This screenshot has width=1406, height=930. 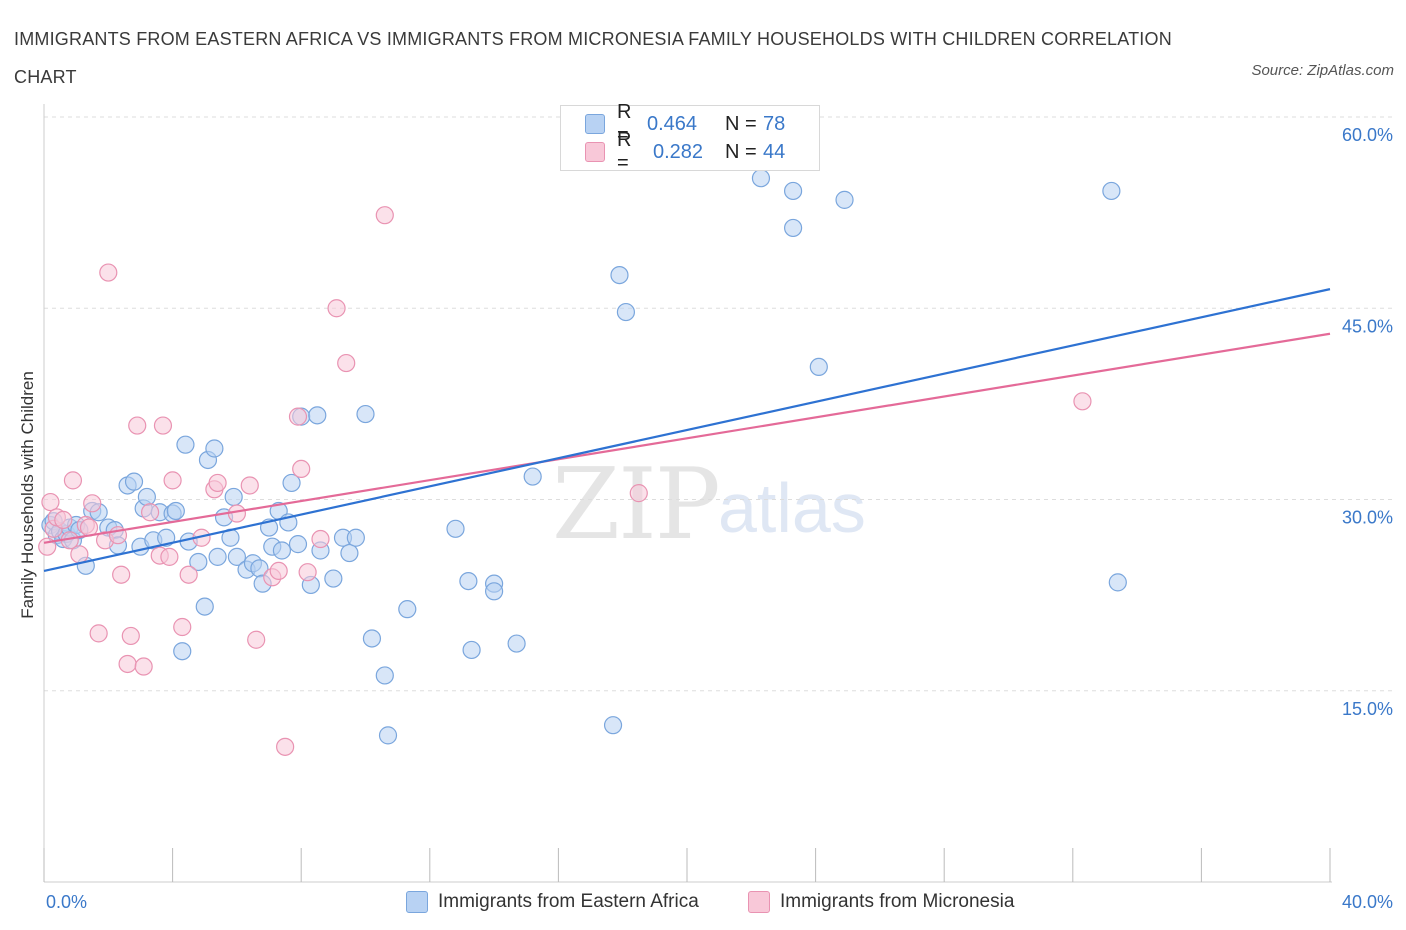 I want to click on source-label: Source: ZipAtlas.com, so click(x=1322, y=70).